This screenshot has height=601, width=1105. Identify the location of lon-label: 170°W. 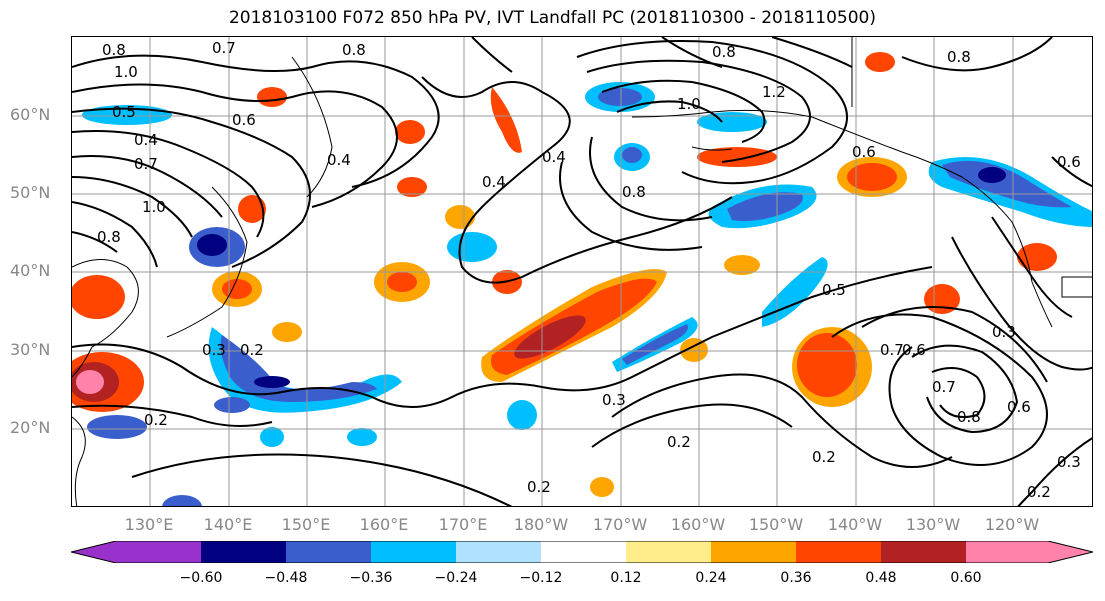
(620, 524).